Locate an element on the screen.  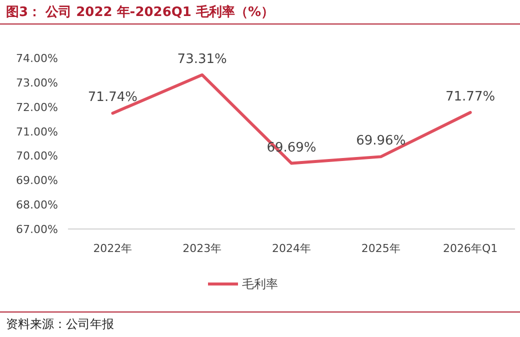
x-tick-label: 2022年 is located at coordinates (112, 248).